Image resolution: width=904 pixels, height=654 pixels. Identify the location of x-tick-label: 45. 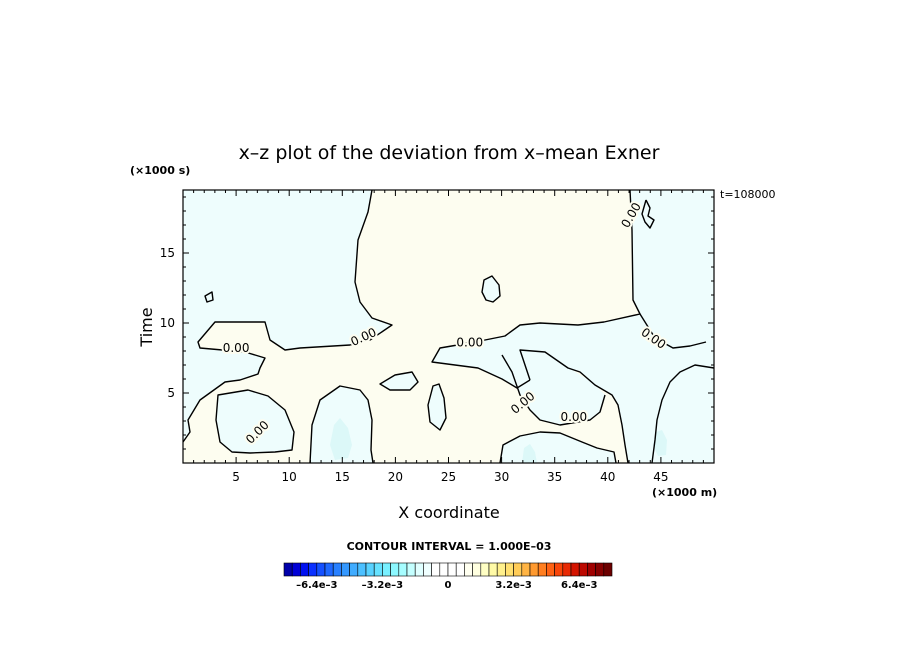
(660, 477).